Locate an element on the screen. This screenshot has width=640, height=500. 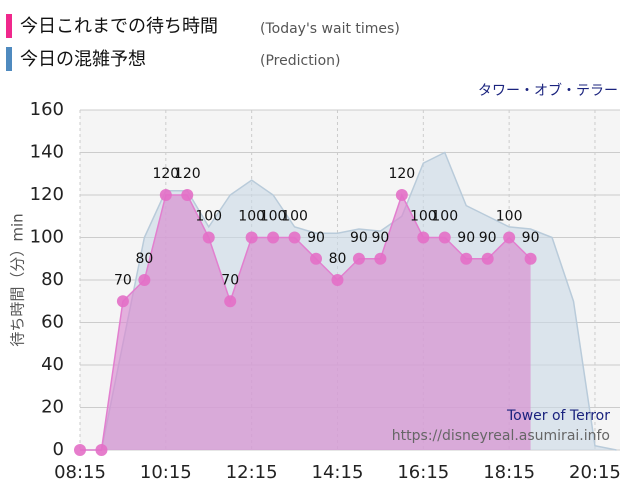
watermark: Tower of Terror is located at coordinates (558, 416).